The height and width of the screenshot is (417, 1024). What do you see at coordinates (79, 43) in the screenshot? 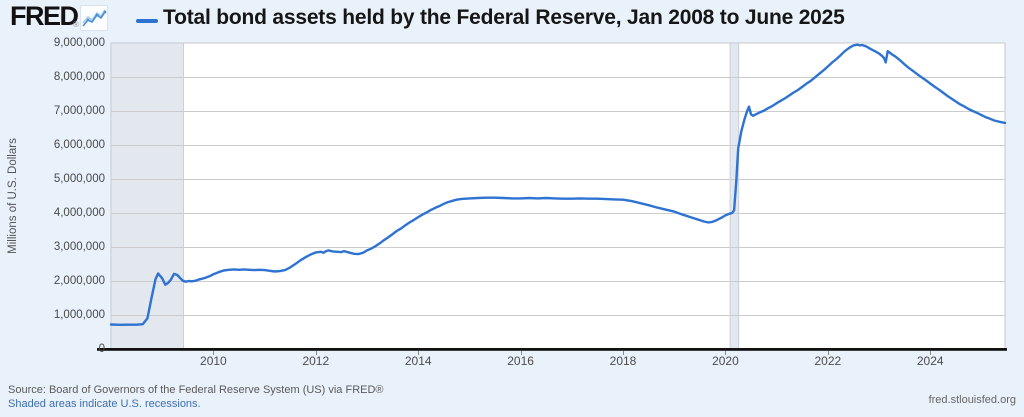
I see `y-tick-label: 9,000,000` at bounding box center [79, 43].